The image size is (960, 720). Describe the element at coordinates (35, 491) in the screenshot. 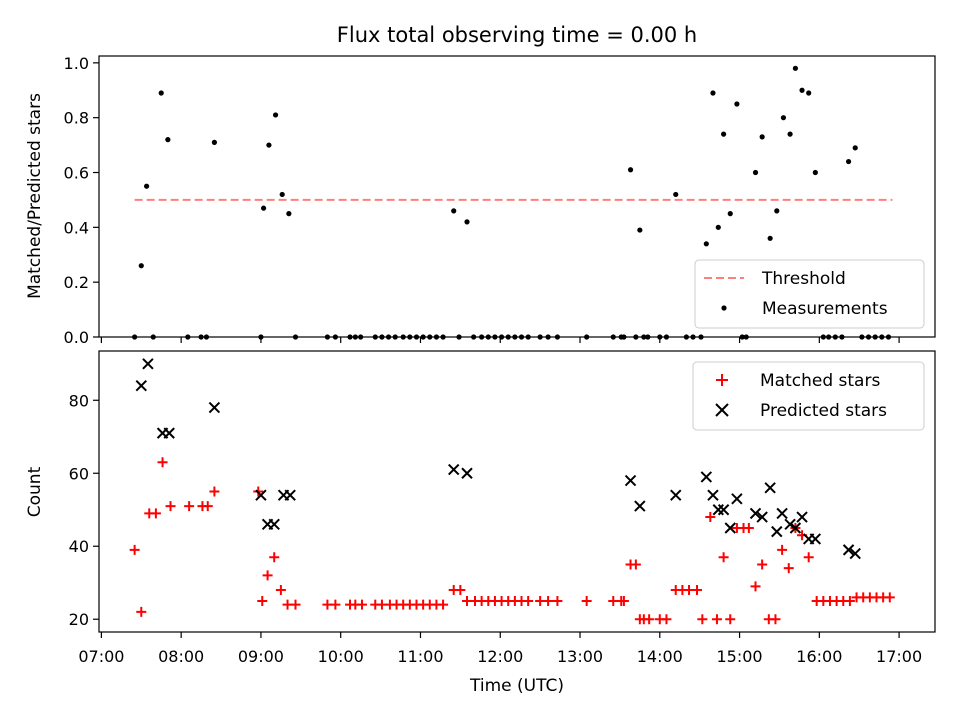

I see `y-axis-label: Count` at that location.